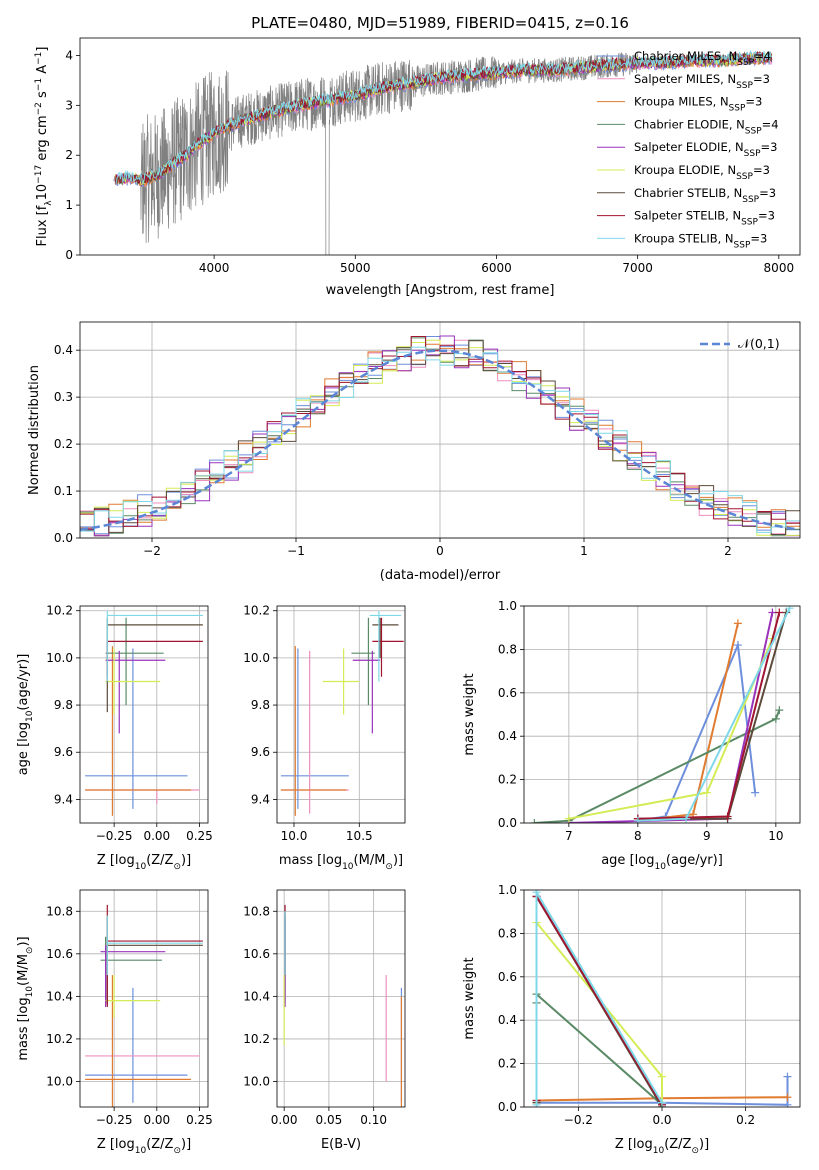 The image size is (819, 1170). I want to click on series-line-kroupa-stelib, so click(599, 997).